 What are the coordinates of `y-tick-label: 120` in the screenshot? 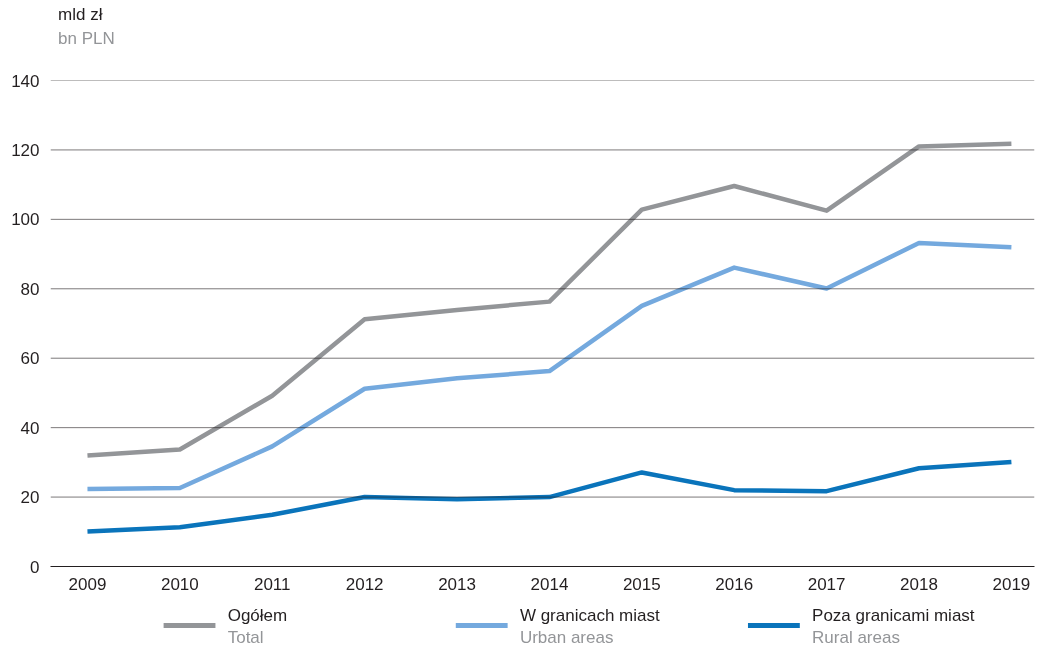 It's located at (25, 150).